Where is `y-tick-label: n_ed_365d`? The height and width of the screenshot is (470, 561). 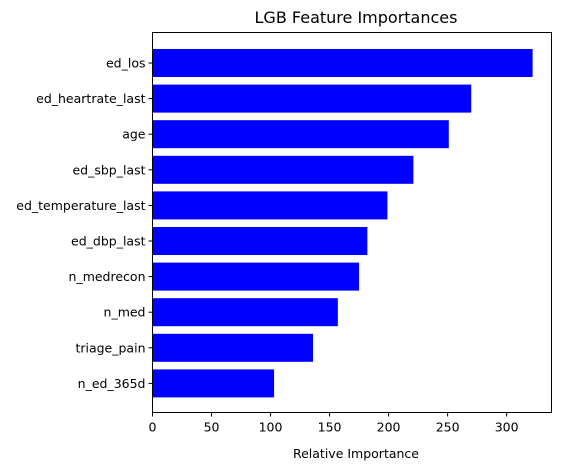
y-tick-label: n_ed_365d is located at coordinates (112, 383).